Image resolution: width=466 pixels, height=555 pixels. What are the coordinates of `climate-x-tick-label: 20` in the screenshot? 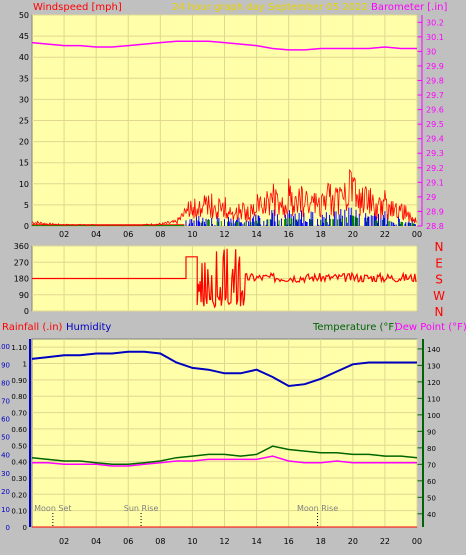 It's located at (353, 541).